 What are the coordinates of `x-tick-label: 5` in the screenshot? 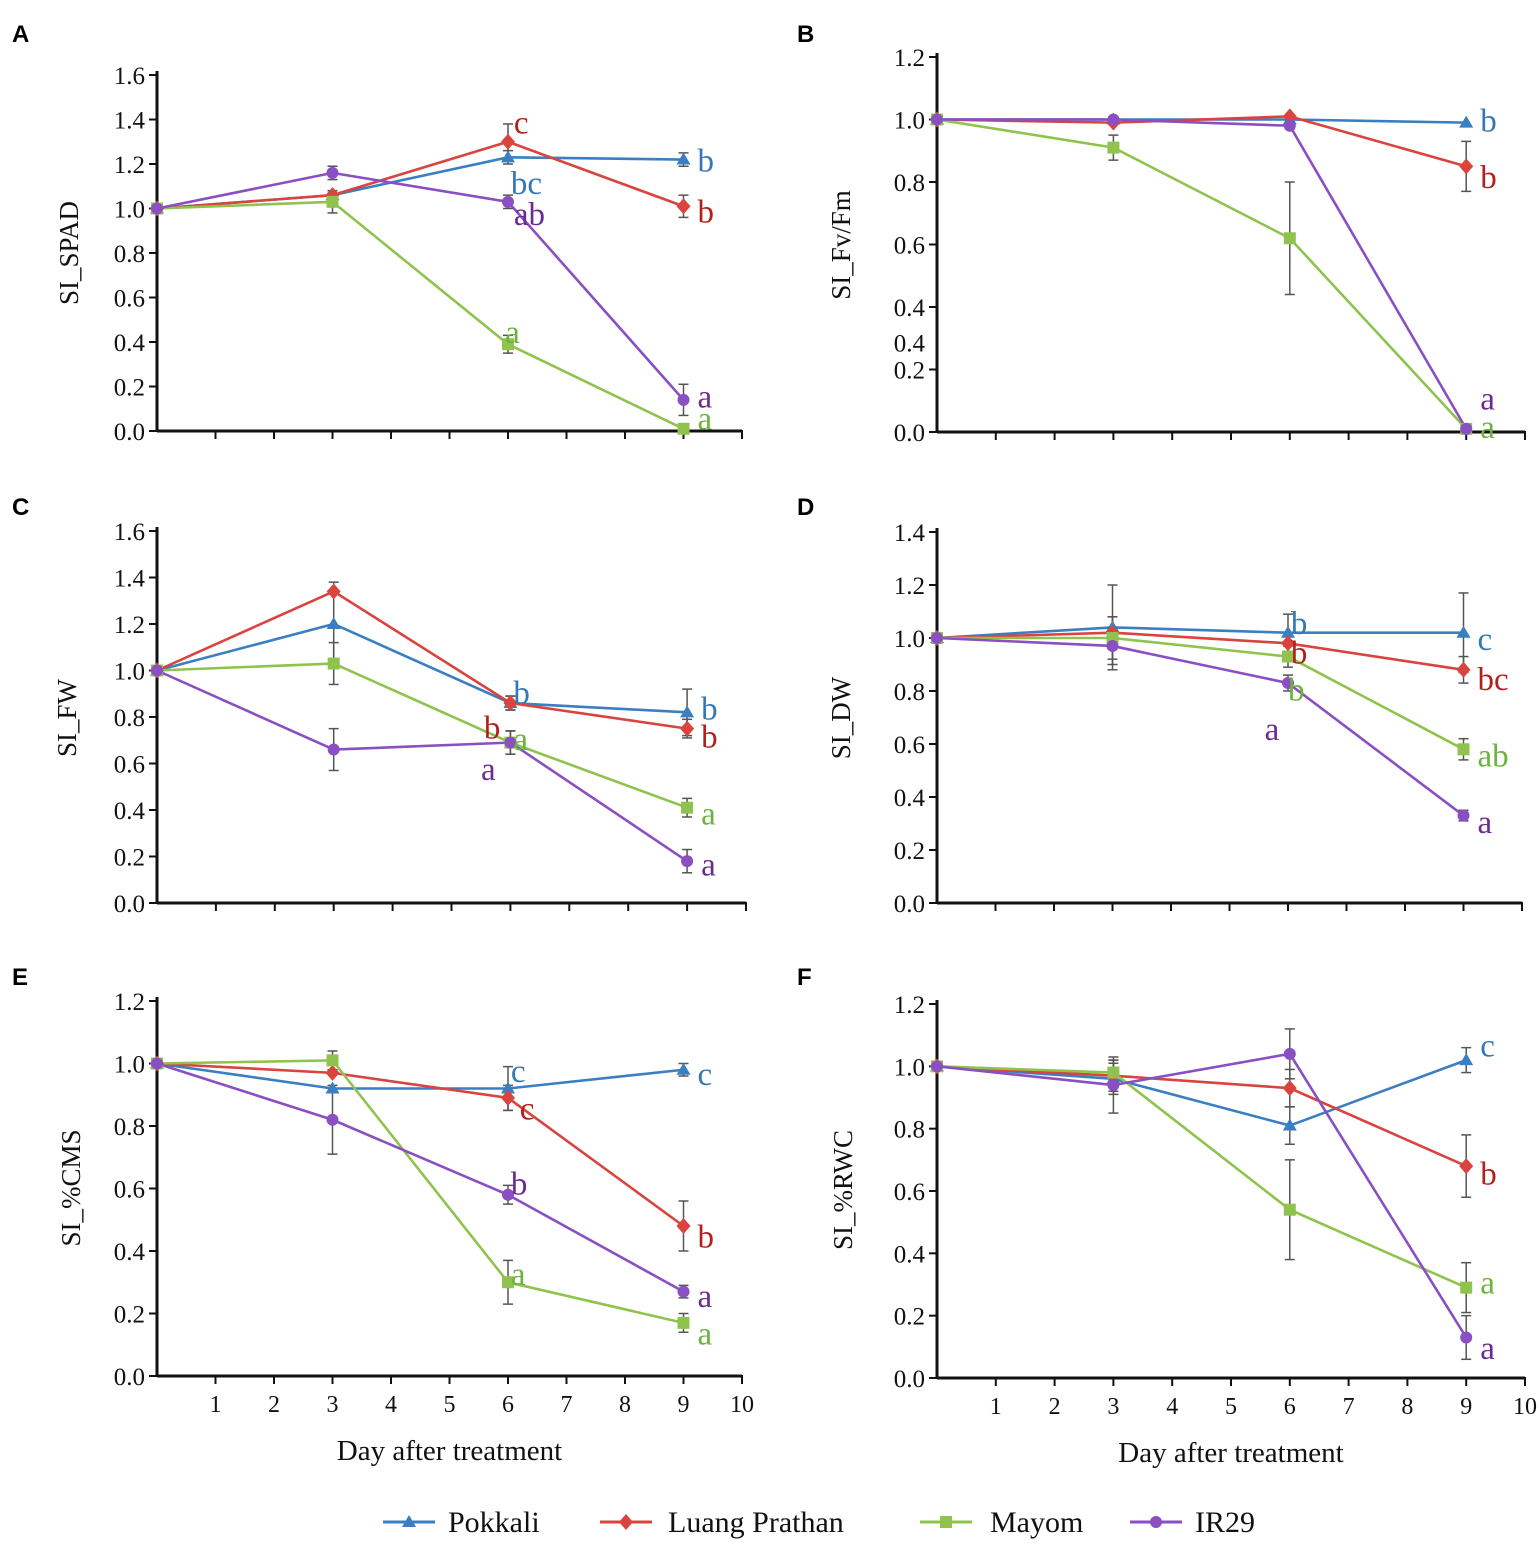 It's located at (450, 1405).